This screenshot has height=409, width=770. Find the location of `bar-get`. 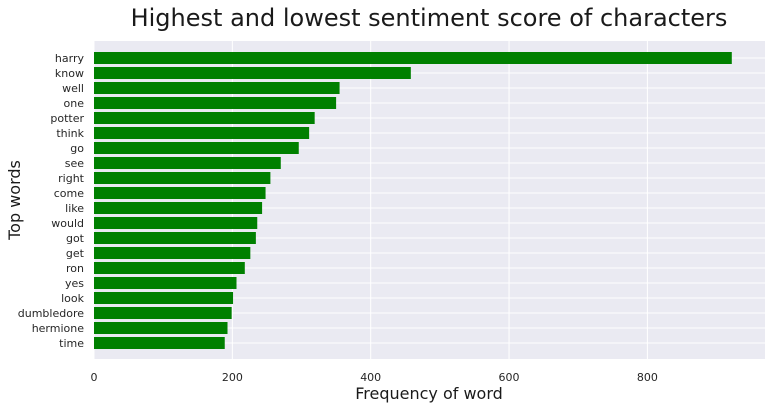

bar-get is located at coordinates (172, 253).